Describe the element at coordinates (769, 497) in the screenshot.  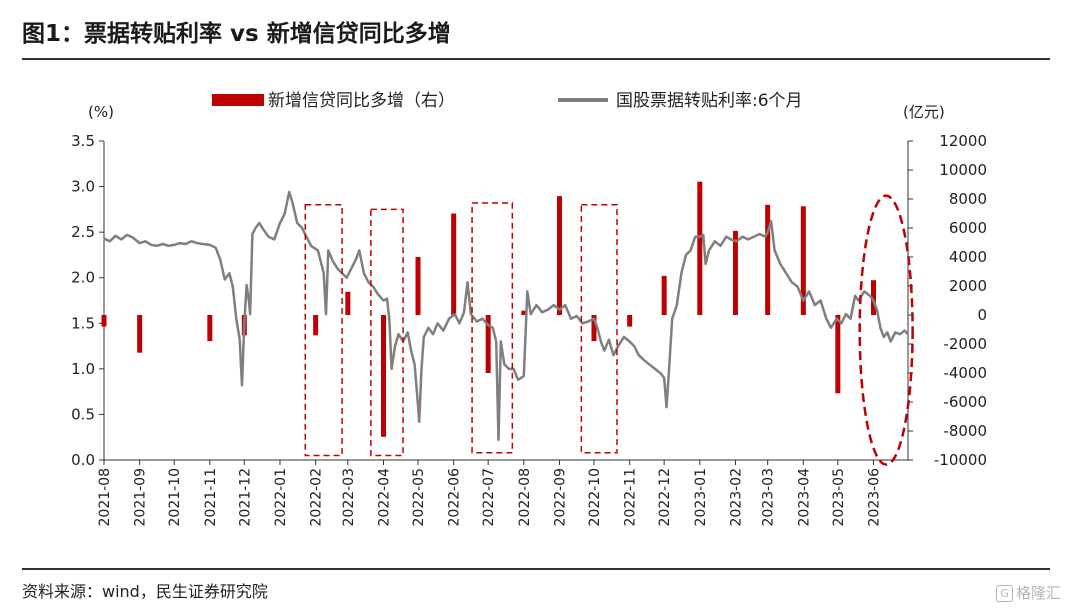
I see `x-tick-label: 2023-03` at that location.